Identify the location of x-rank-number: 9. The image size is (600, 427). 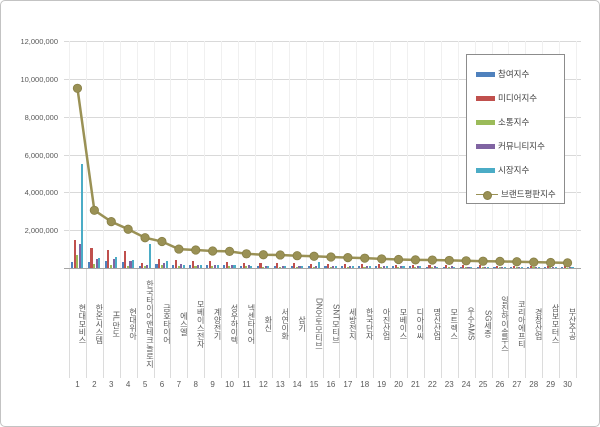
(212, 384).